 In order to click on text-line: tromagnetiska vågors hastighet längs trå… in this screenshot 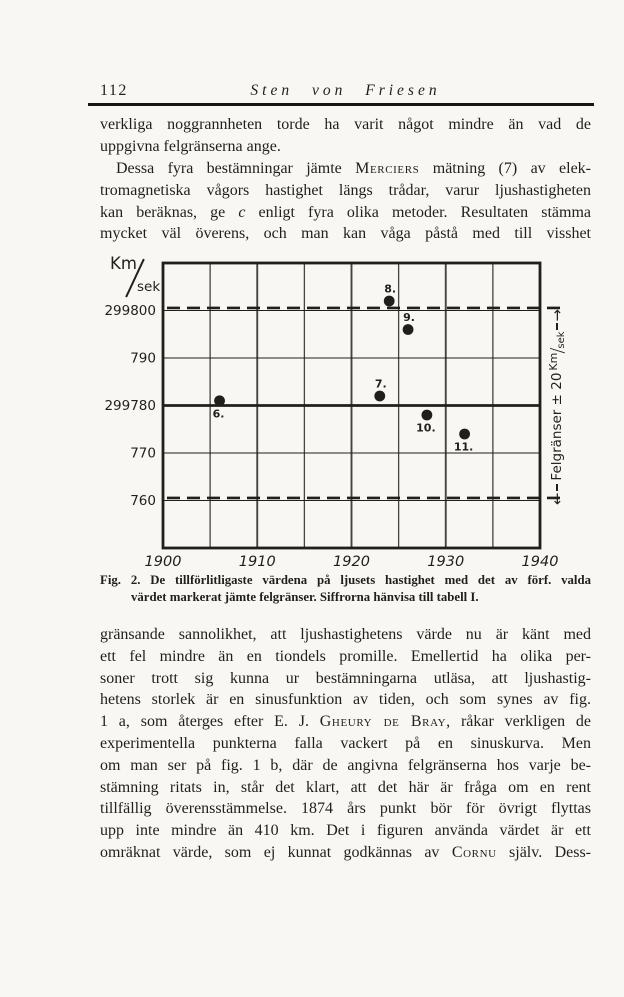, I will do `click(345, 190)`.